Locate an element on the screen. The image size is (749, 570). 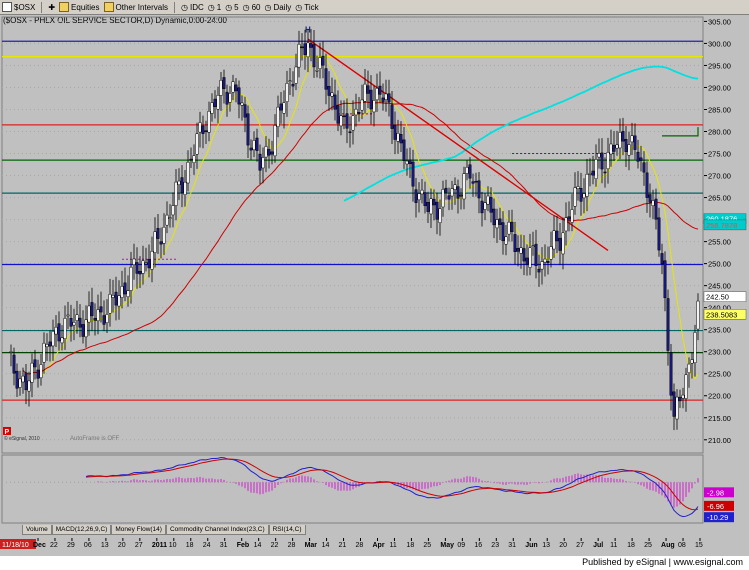
date-label: 18 is located at coordinates (631, 545).